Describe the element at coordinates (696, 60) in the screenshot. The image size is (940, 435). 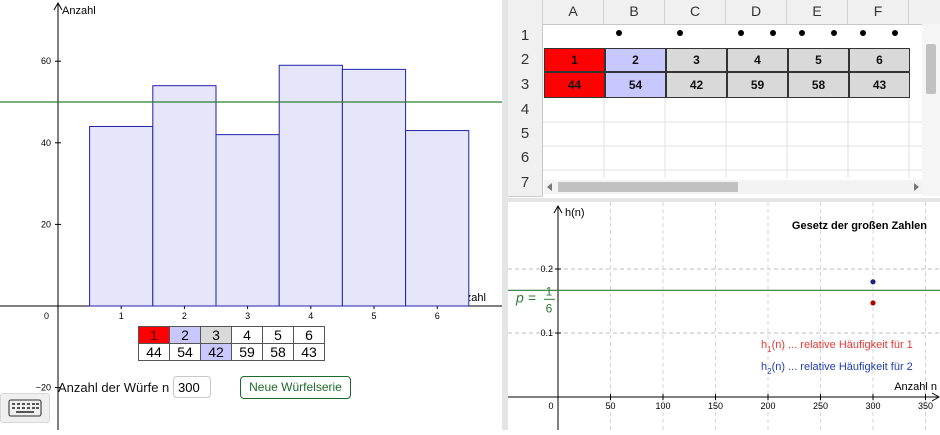
I see `cell-c2: 3` at that location.